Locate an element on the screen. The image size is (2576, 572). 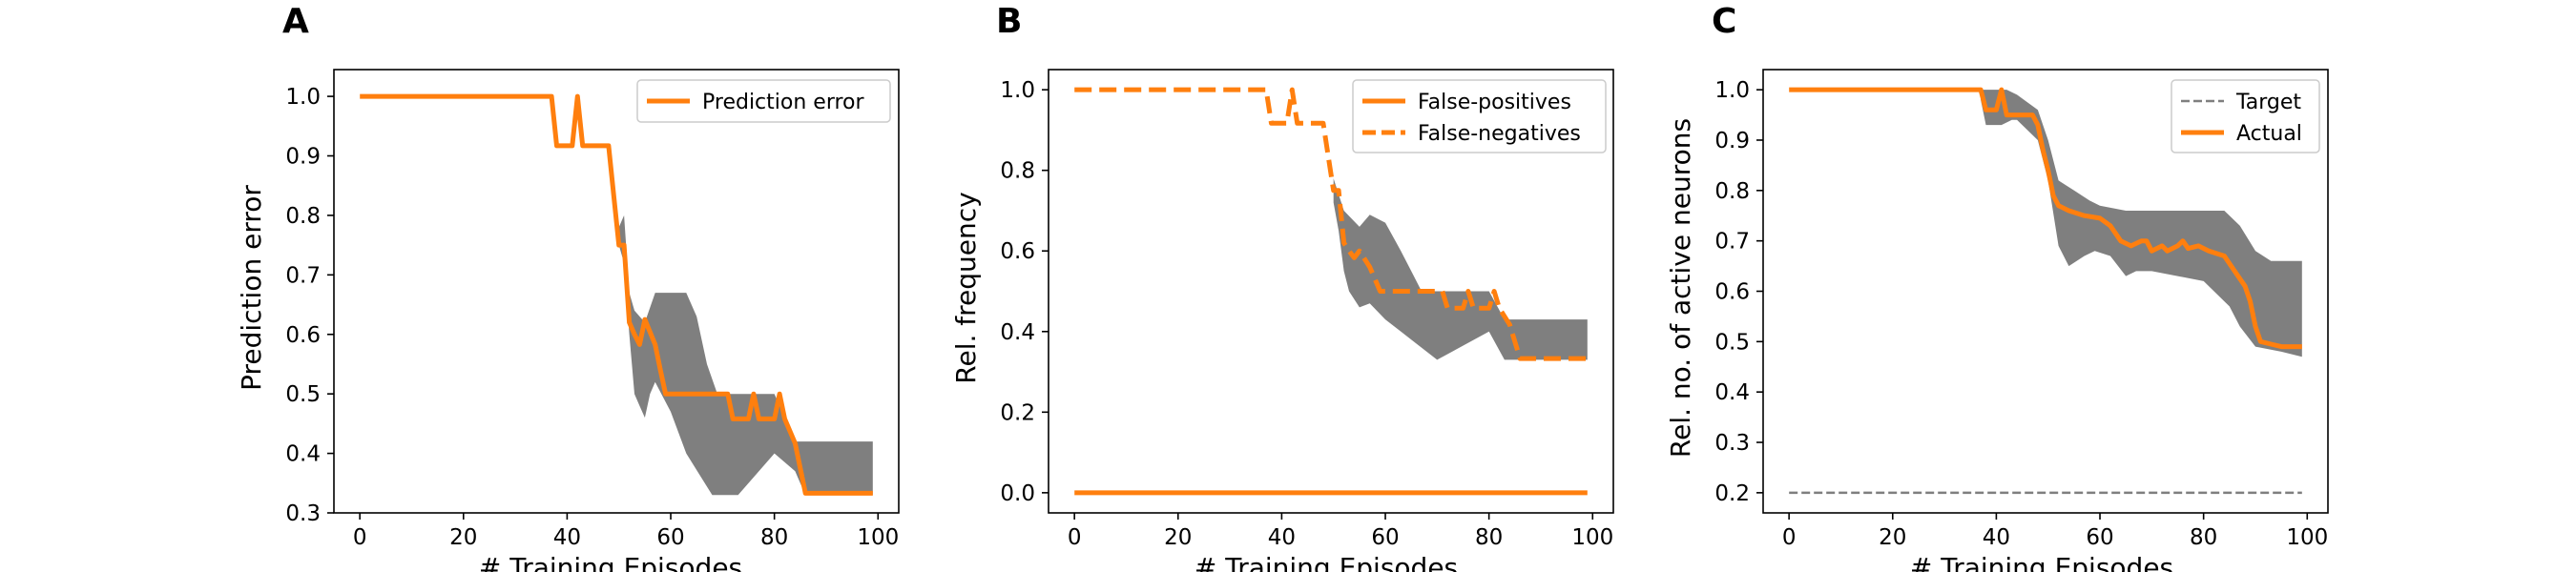
panel-c-legend-label: Actual is located at coordinates (2269, 134).